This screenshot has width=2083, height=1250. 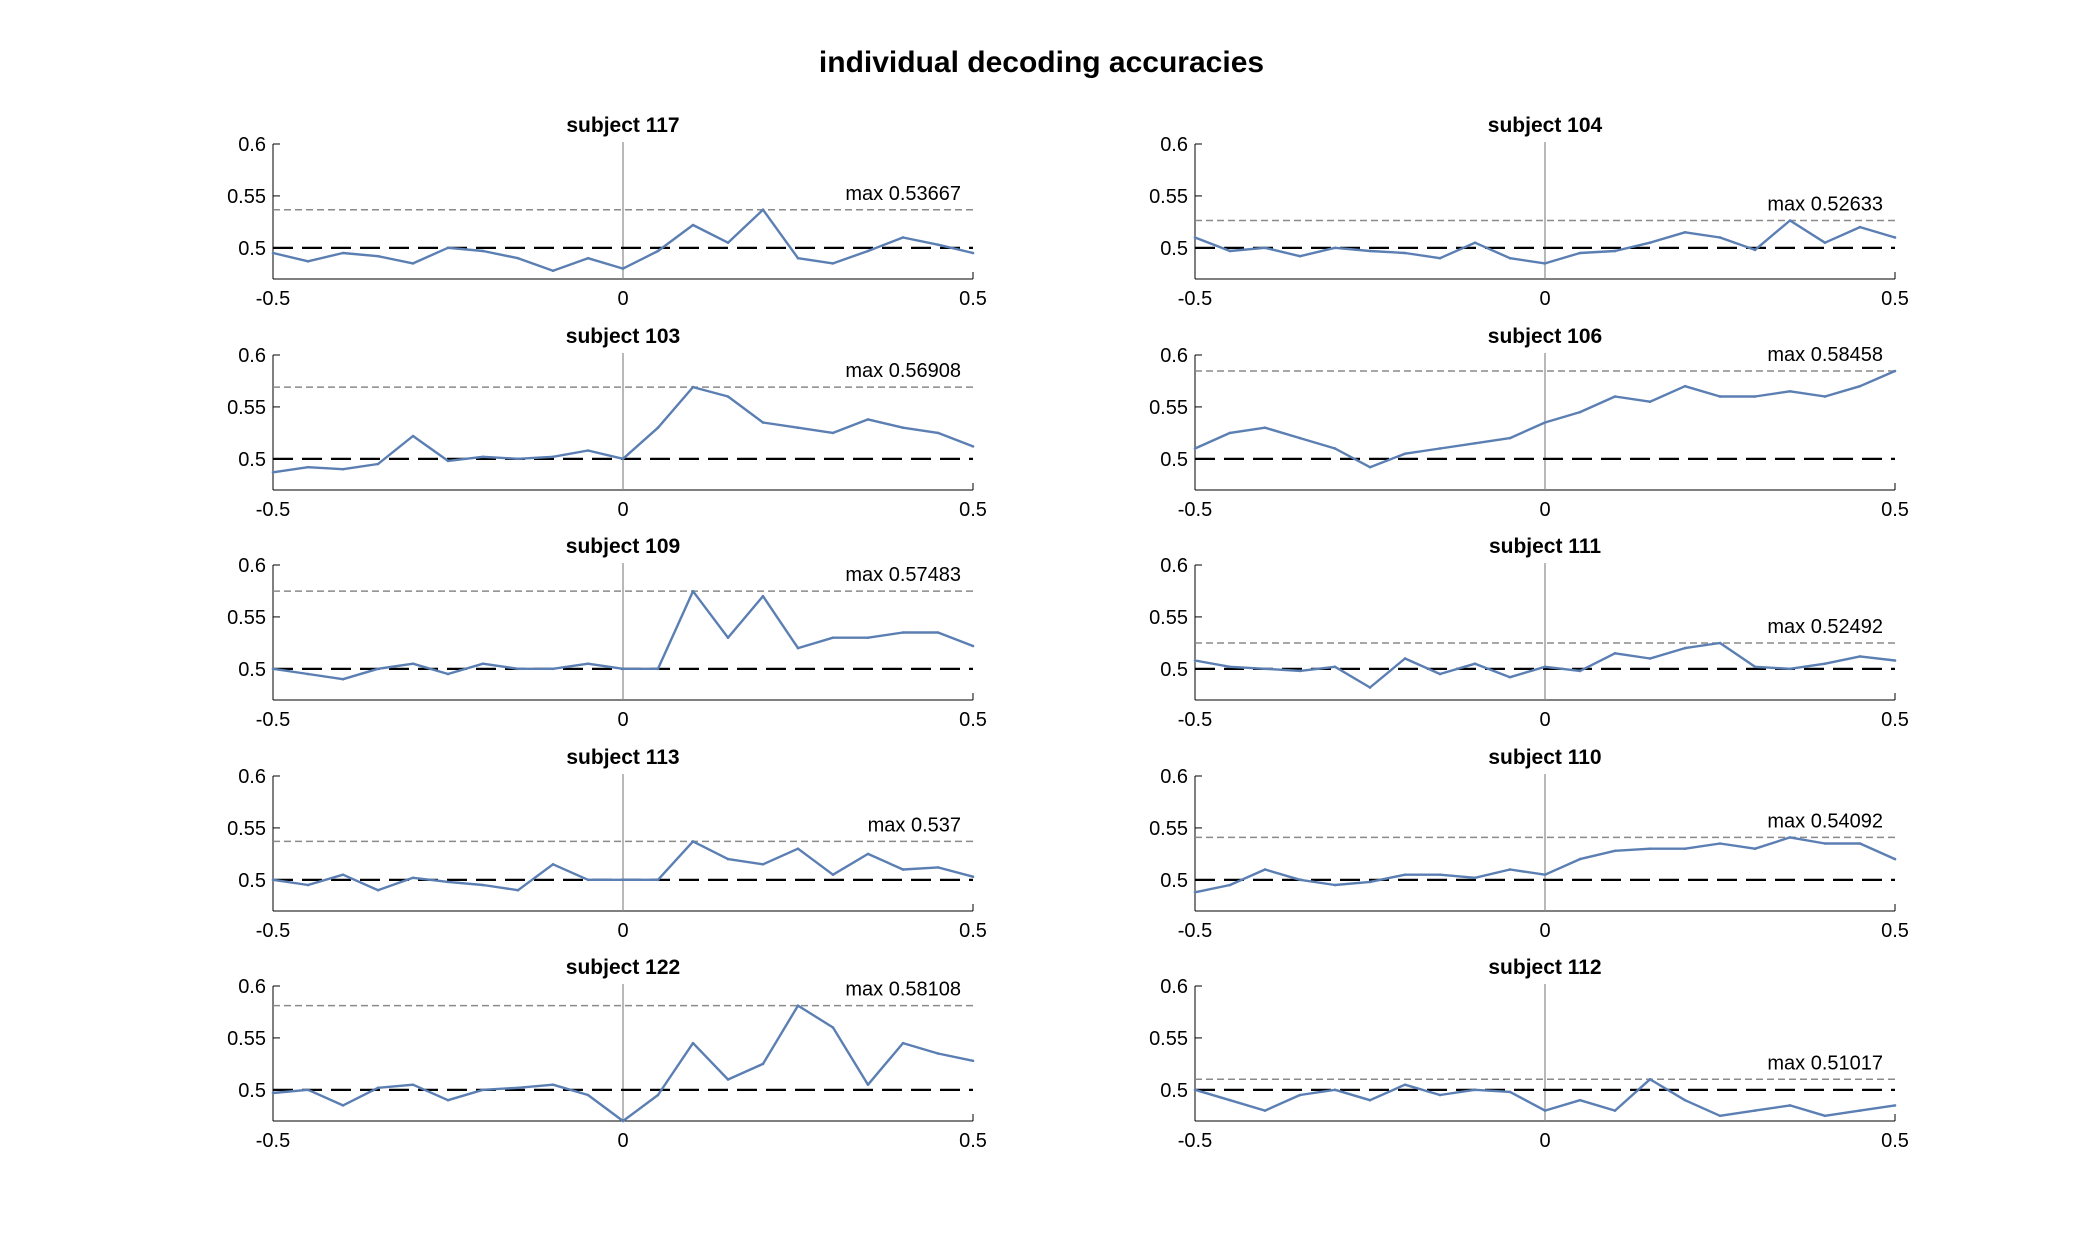 What do you see at coordinates (1529, 212) in the screenshot?
I see `subplot-2: subject 104 0.5 0.55 0.6 -0.5 0 0.5 max 0.52633` at bounding box center [1529, 212].